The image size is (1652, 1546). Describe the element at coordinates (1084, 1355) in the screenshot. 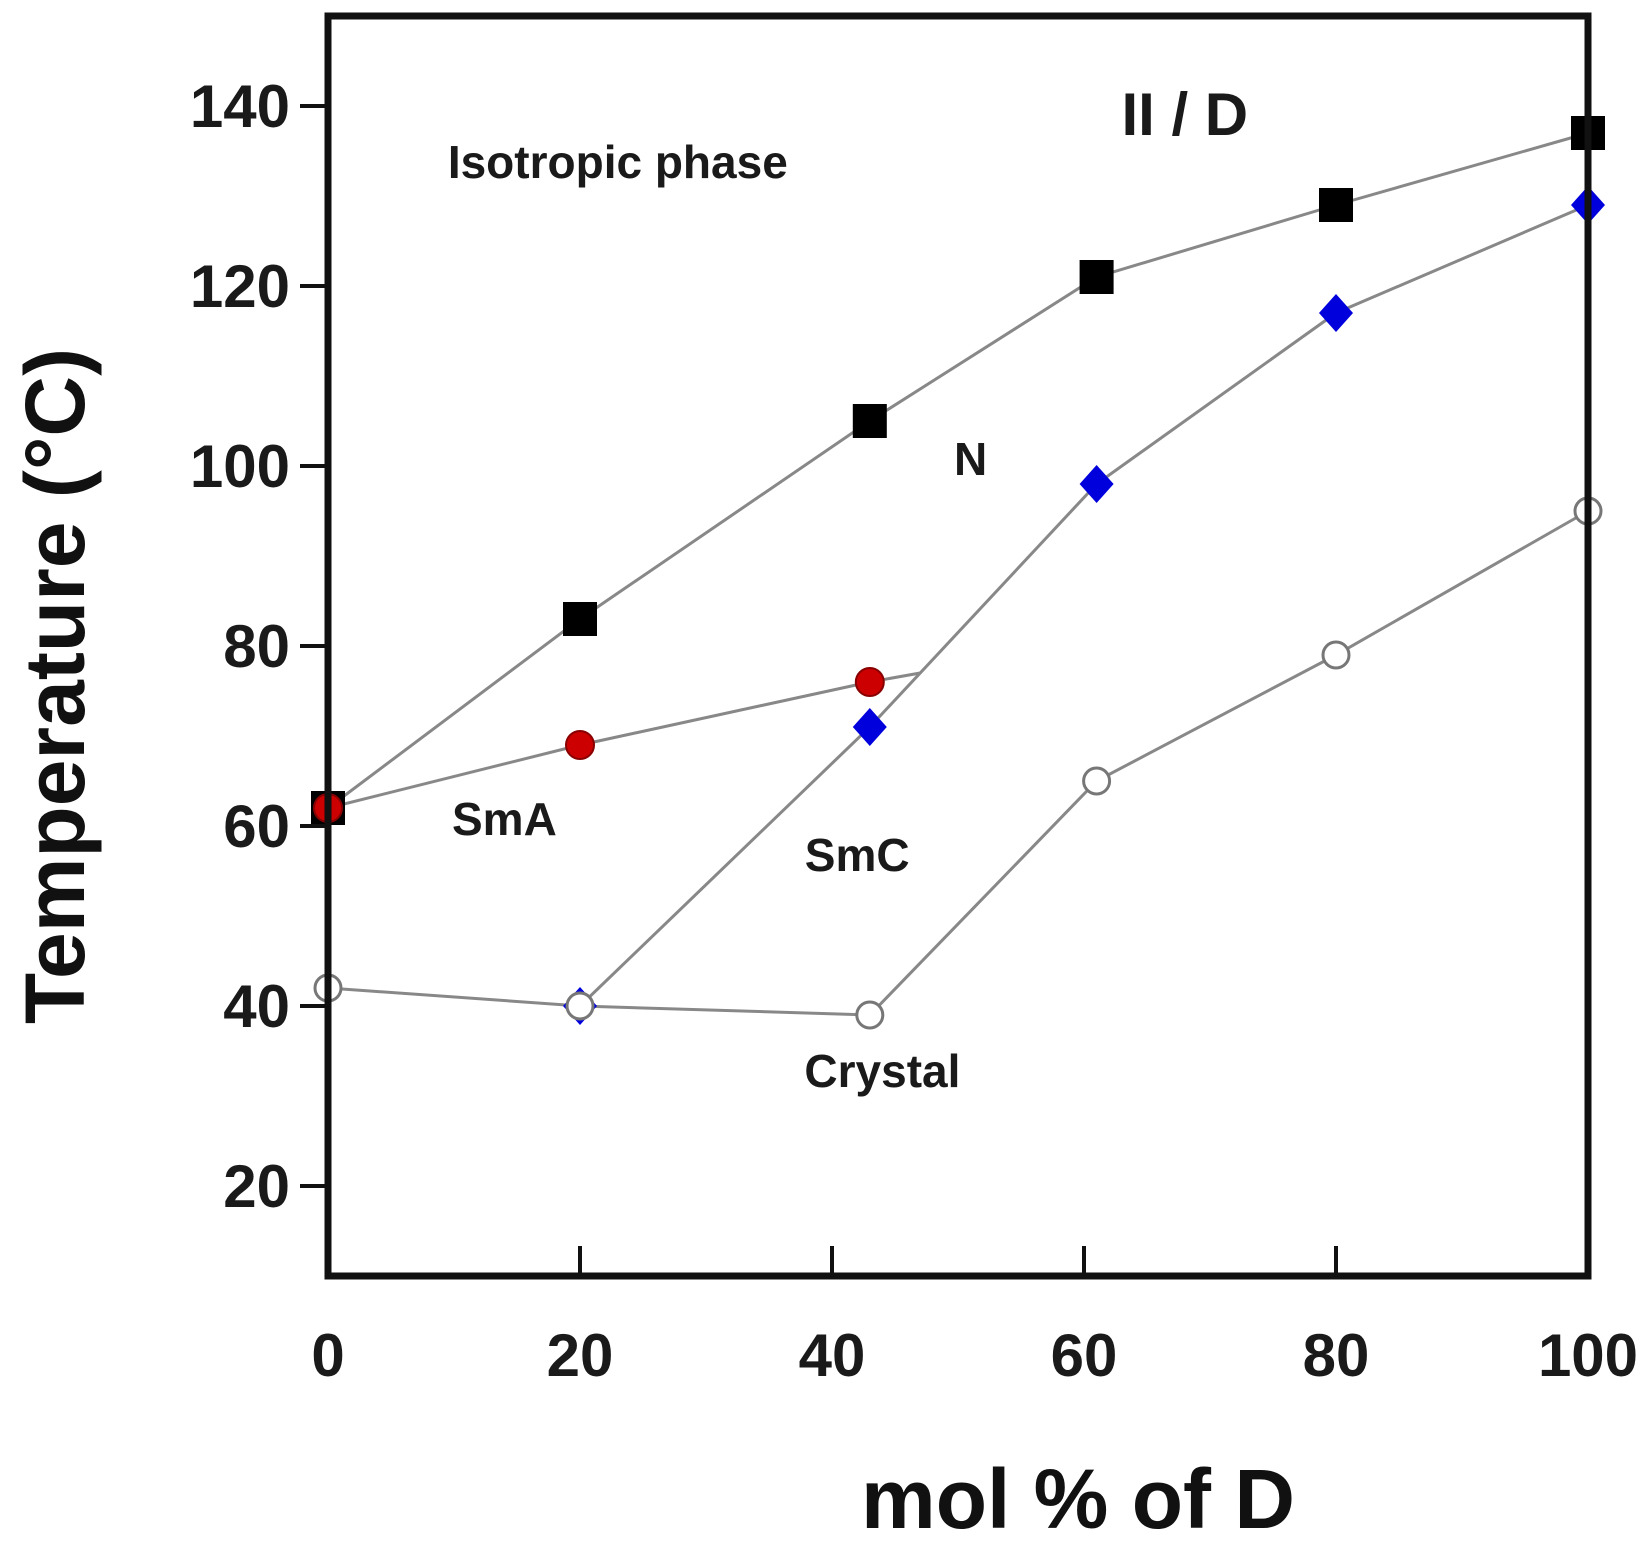

I see `x-tick-label-60: 60` at that location.